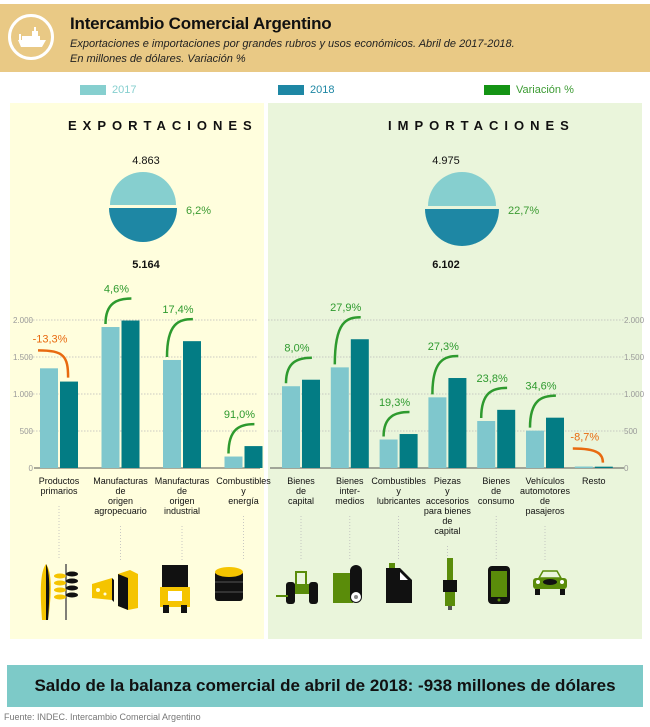 Image resolution: width=650 pixels, height=727 pixels. I want to click on imports-variation-label: 34,6%, so click(540, 387).